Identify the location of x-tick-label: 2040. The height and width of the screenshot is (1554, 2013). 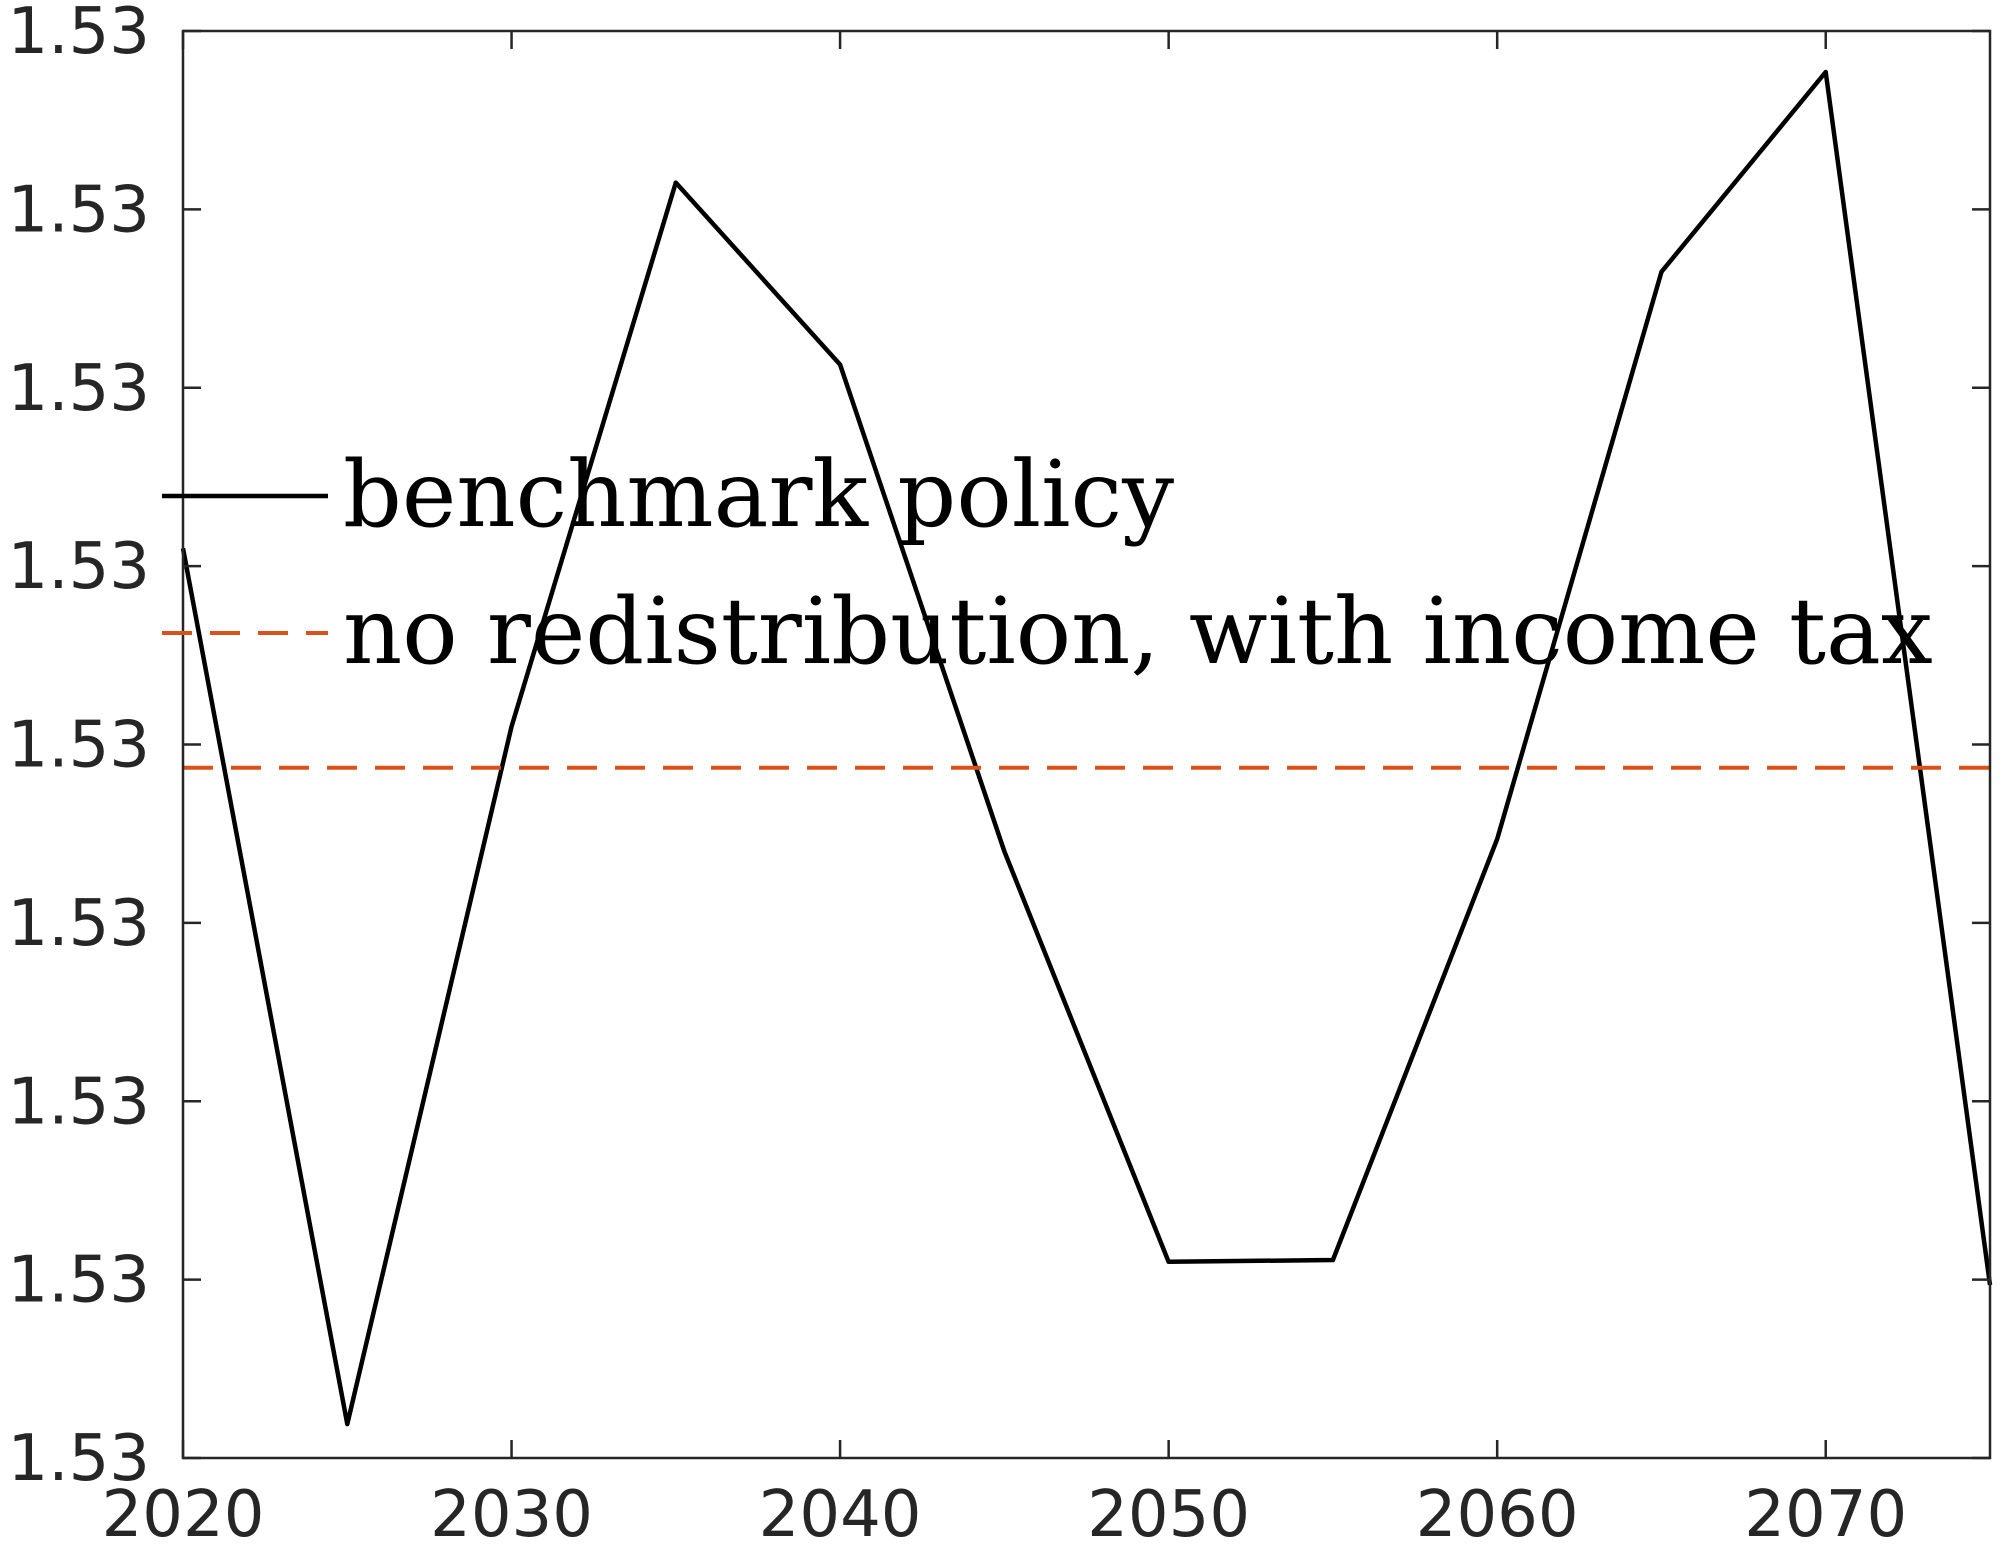
(840, 1515).